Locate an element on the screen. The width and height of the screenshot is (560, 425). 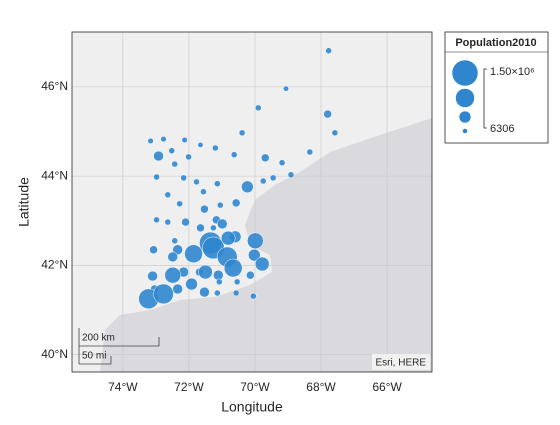
y-tick-label: 46°N is located at coordinates (54, 86).